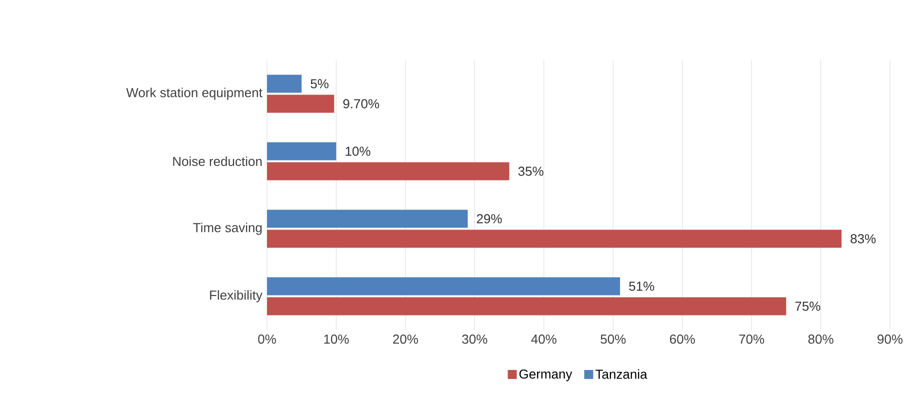 This screenshot has height=402, width=919. Describe the element at coordinates (531, 171) in the screenshot. I see `data-label: 35%` at that location.